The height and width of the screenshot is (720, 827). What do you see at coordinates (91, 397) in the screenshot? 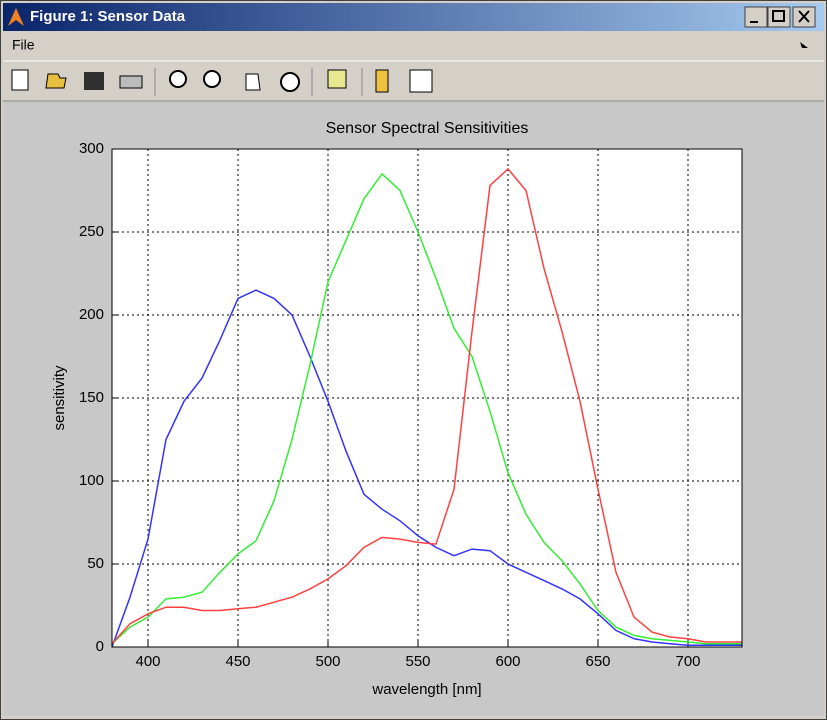
I see `y-tick-label: 150` at bounding box center [91, 397].